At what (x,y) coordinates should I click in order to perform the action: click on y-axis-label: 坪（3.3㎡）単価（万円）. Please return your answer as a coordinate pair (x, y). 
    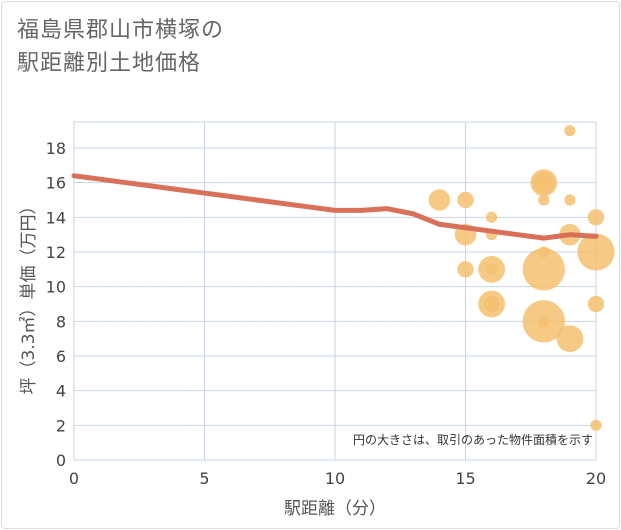
    Looking at the image, I should click on (29, 295).